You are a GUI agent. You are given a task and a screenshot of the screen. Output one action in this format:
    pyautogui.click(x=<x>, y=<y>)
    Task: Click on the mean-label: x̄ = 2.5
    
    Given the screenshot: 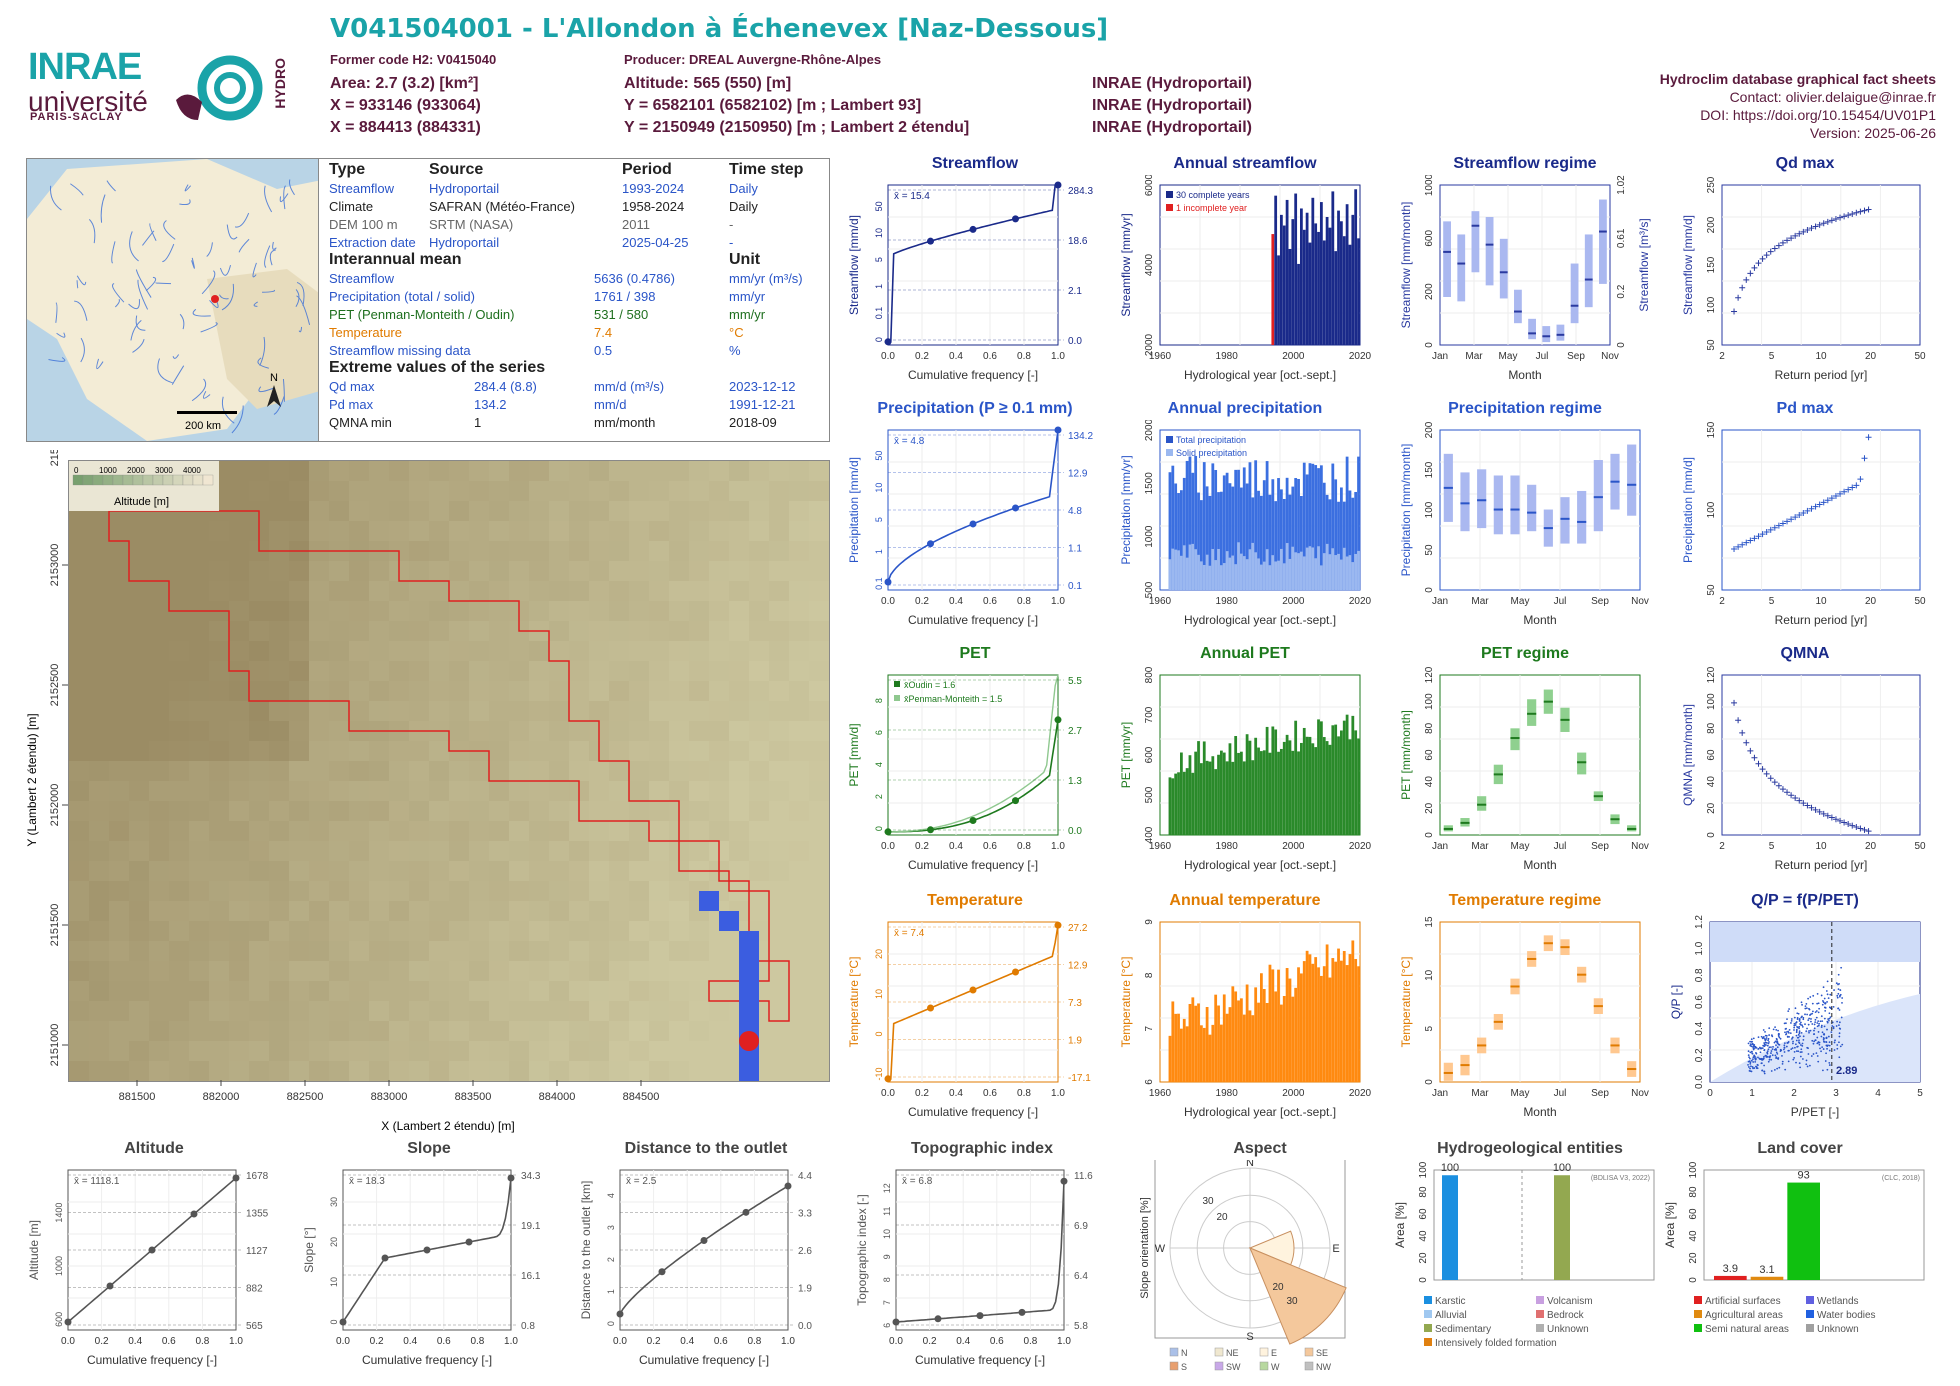 What is the action you would take?
    pyautogui.click(x=641, y=1181)
    